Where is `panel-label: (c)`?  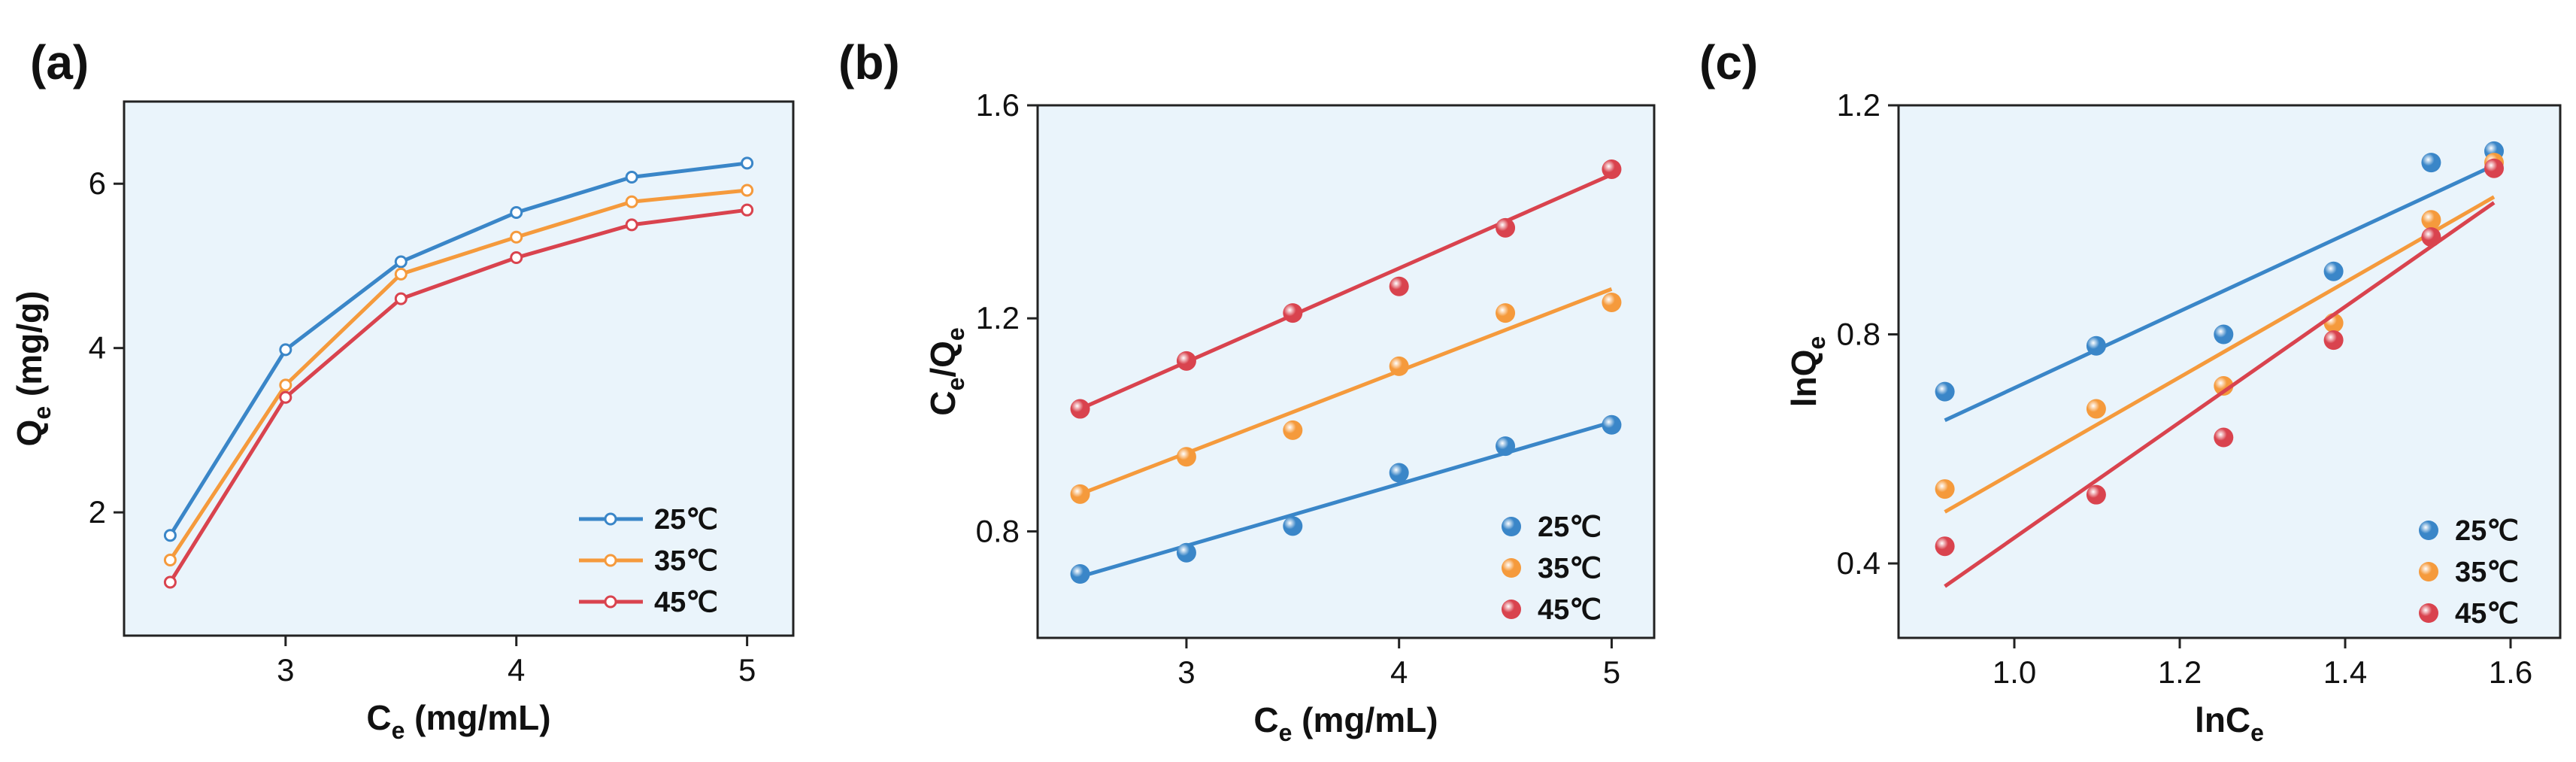 panel-label: (c) is located at coordinates (1728, 62).